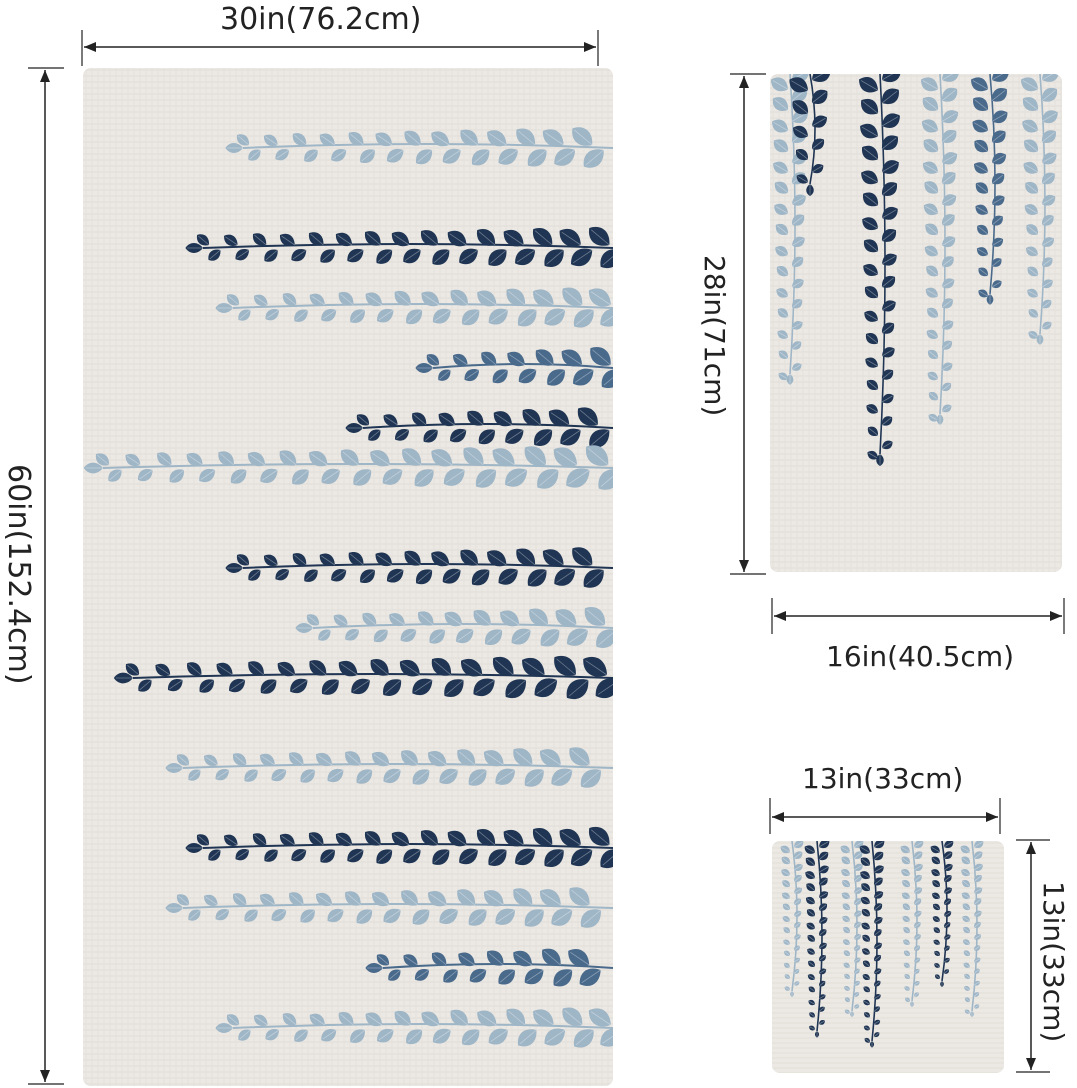  What do you see at coordinates (321, 19) in the screenshot?
I see `bath-width-label: 30in(76.2cm)` at bounding box center [321, 19].